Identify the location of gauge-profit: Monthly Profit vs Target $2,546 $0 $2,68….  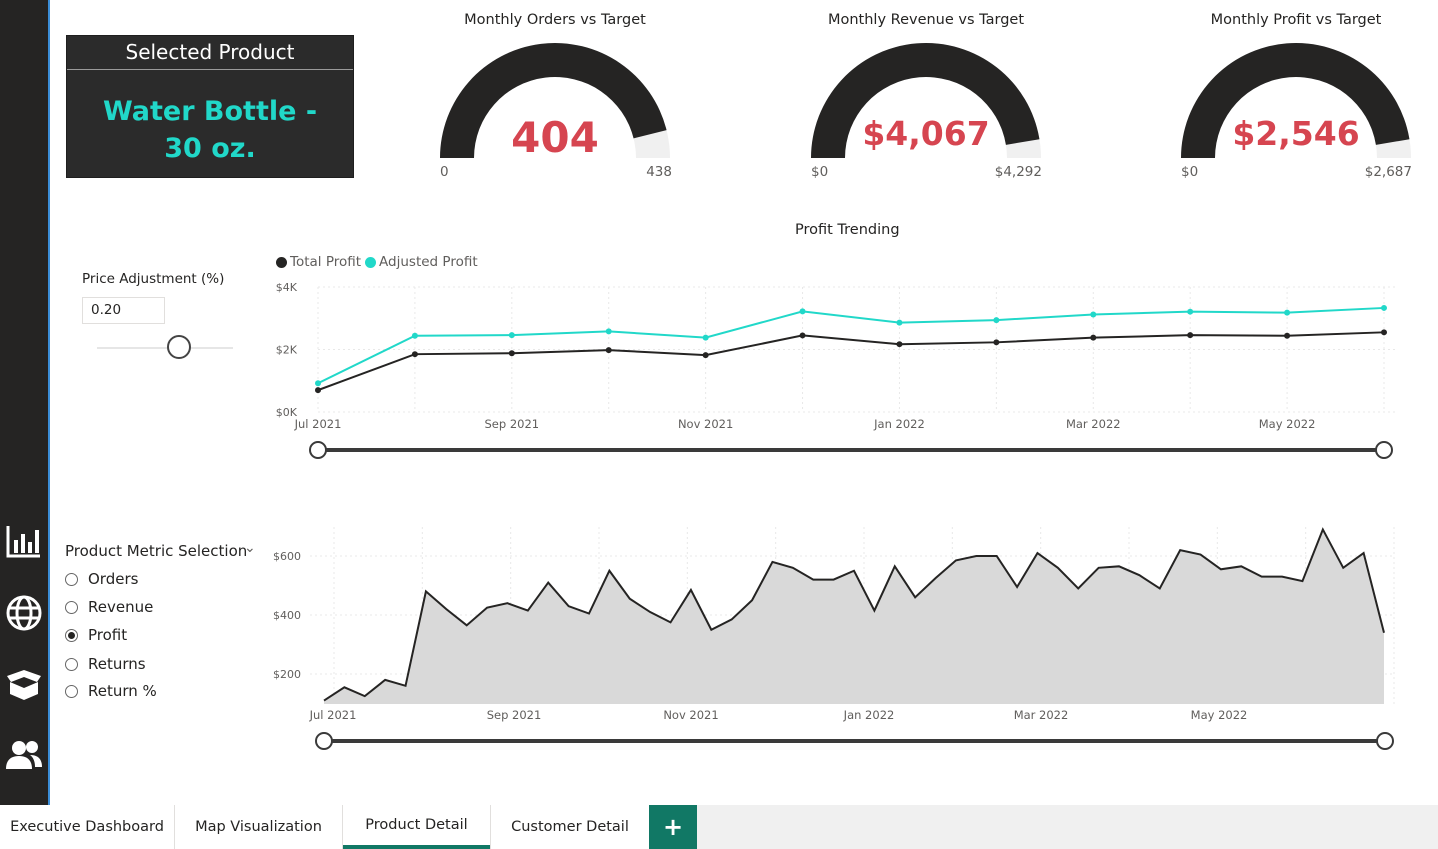
(1296, 95).